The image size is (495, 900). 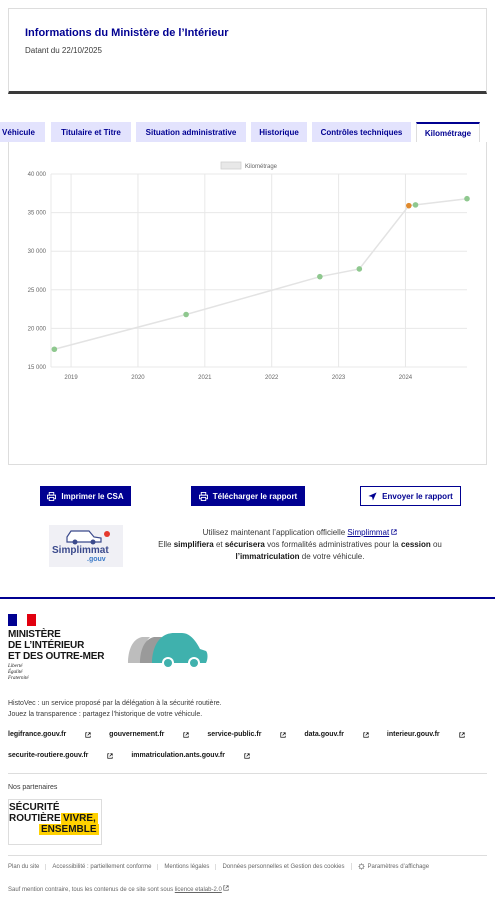 I want to click on simplimmat-logo: Simplimmat .gouv, so click(x=86, y=546).